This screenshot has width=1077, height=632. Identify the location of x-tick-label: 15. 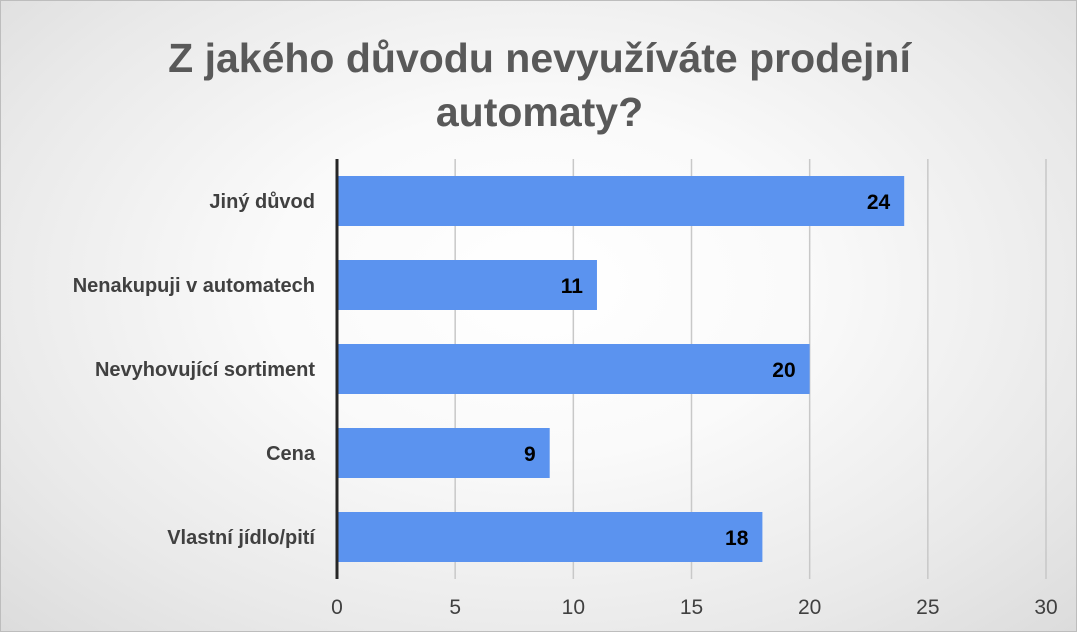
(691, 607).